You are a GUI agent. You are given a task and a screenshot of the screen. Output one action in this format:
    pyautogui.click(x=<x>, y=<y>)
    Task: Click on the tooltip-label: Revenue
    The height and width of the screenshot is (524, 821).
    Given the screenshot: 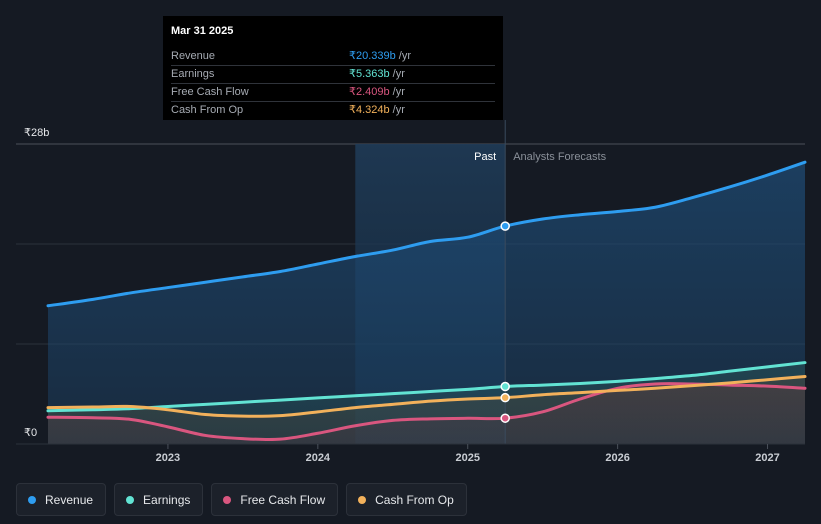 What is the action you would take?
    pyautogui.click(x=193, y=56)
    